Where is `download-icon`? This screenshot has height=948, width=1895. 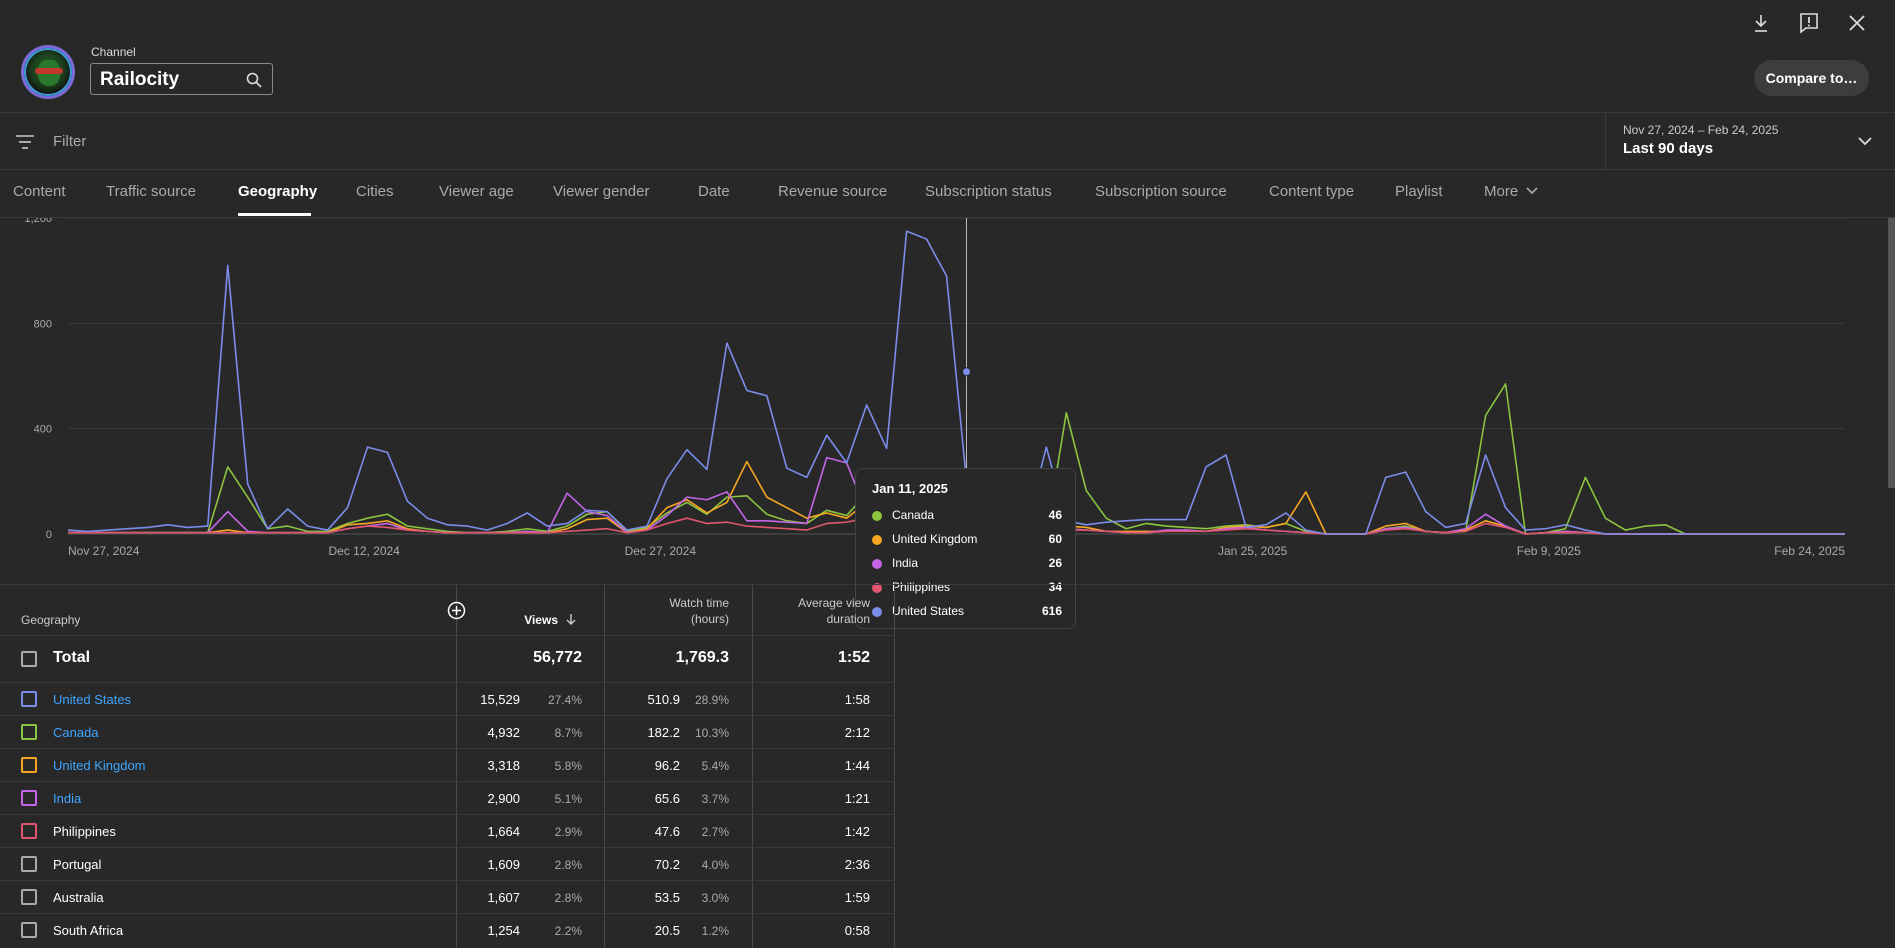
download-icon is located at coordinates (1761, 23).